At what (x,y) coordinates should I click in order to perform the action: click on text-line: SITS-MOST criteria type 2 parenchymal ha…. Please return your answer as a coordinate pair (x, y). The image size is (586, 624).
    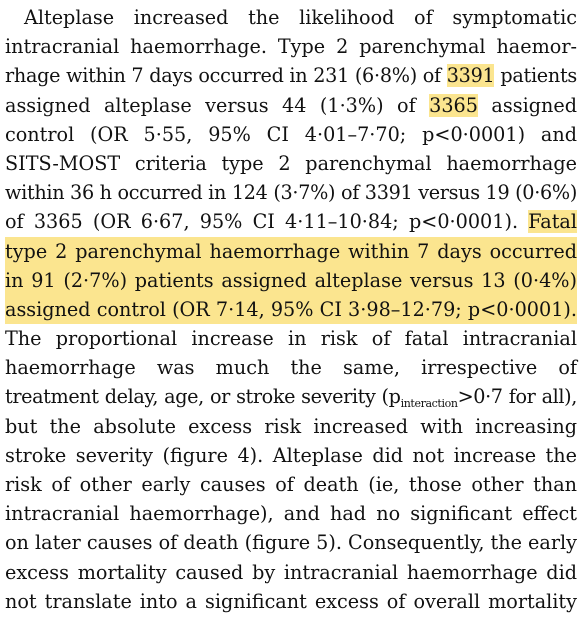
    Looking at the image, I should click on (291, 163).